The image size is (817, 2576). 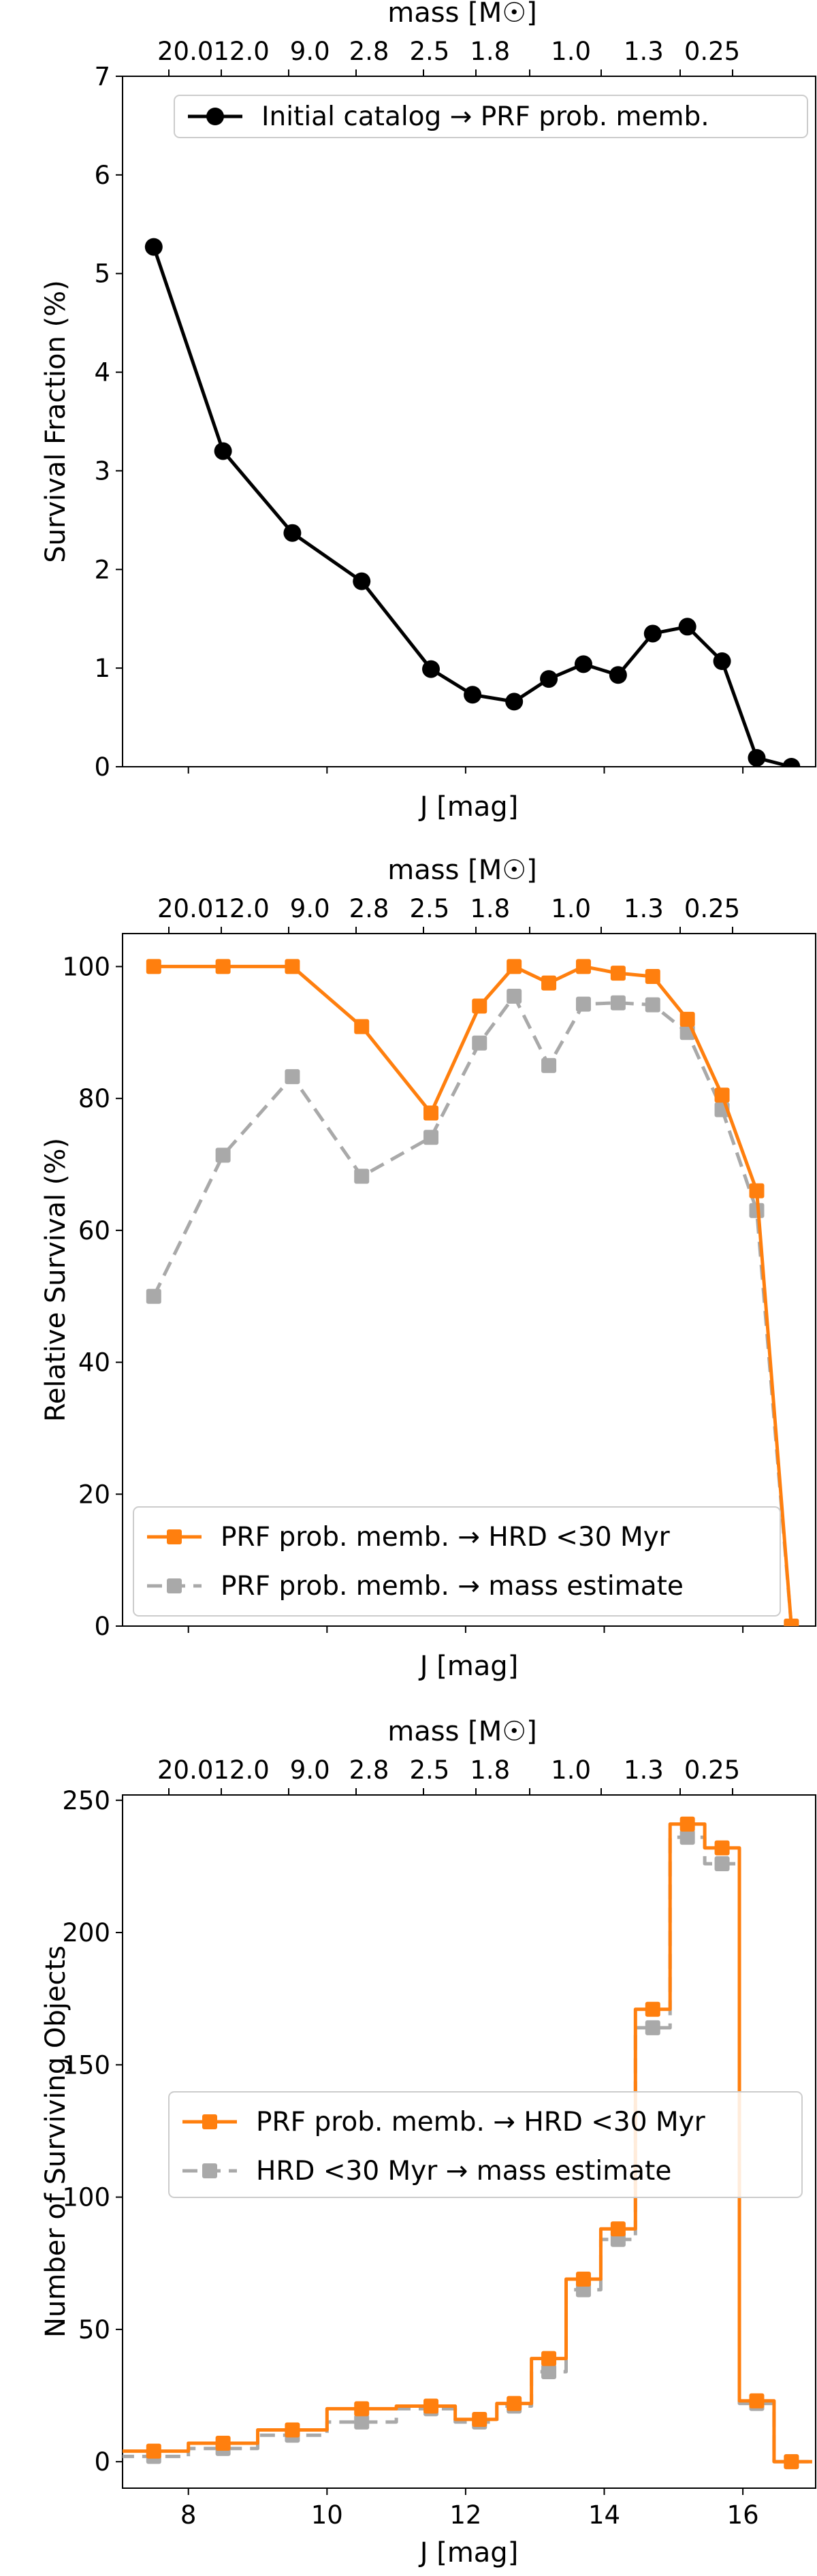 I want to click on y-tick-label: 50, so click(x=94, y=2329).